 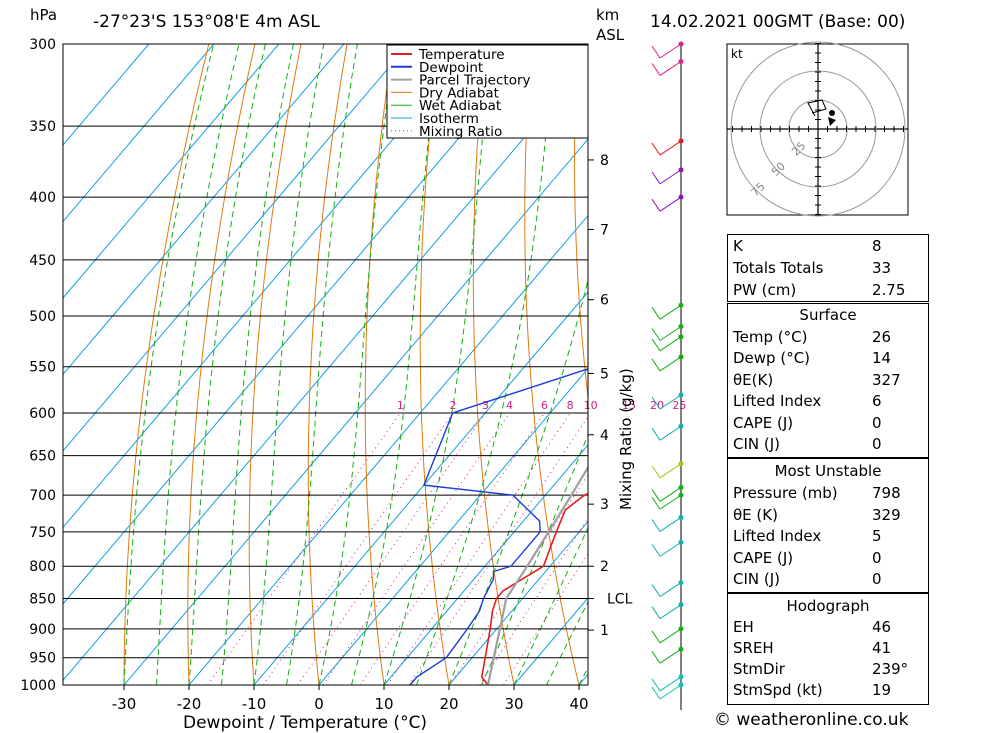 I want to click on mu-cin-value: 0, so click(x=877, y=579).